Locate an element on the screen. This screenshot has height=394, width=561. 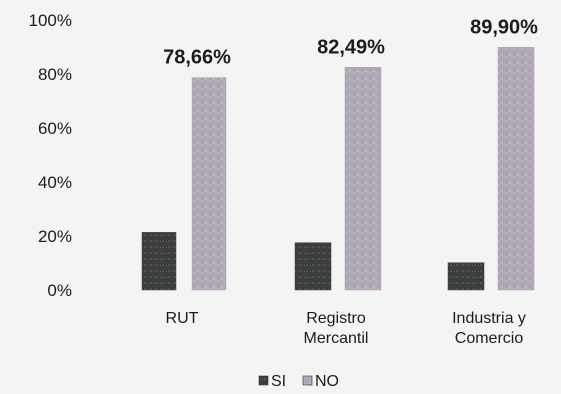
y-tick-label: 60% is located at coordinates (55, 128).